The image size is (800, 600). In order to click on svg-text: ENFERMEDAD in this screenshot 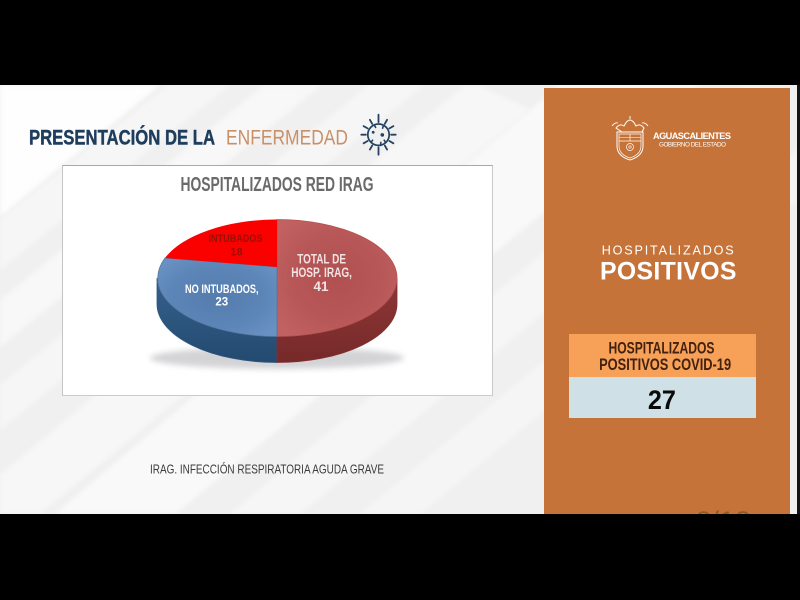, I will do `click(287, 137)`.